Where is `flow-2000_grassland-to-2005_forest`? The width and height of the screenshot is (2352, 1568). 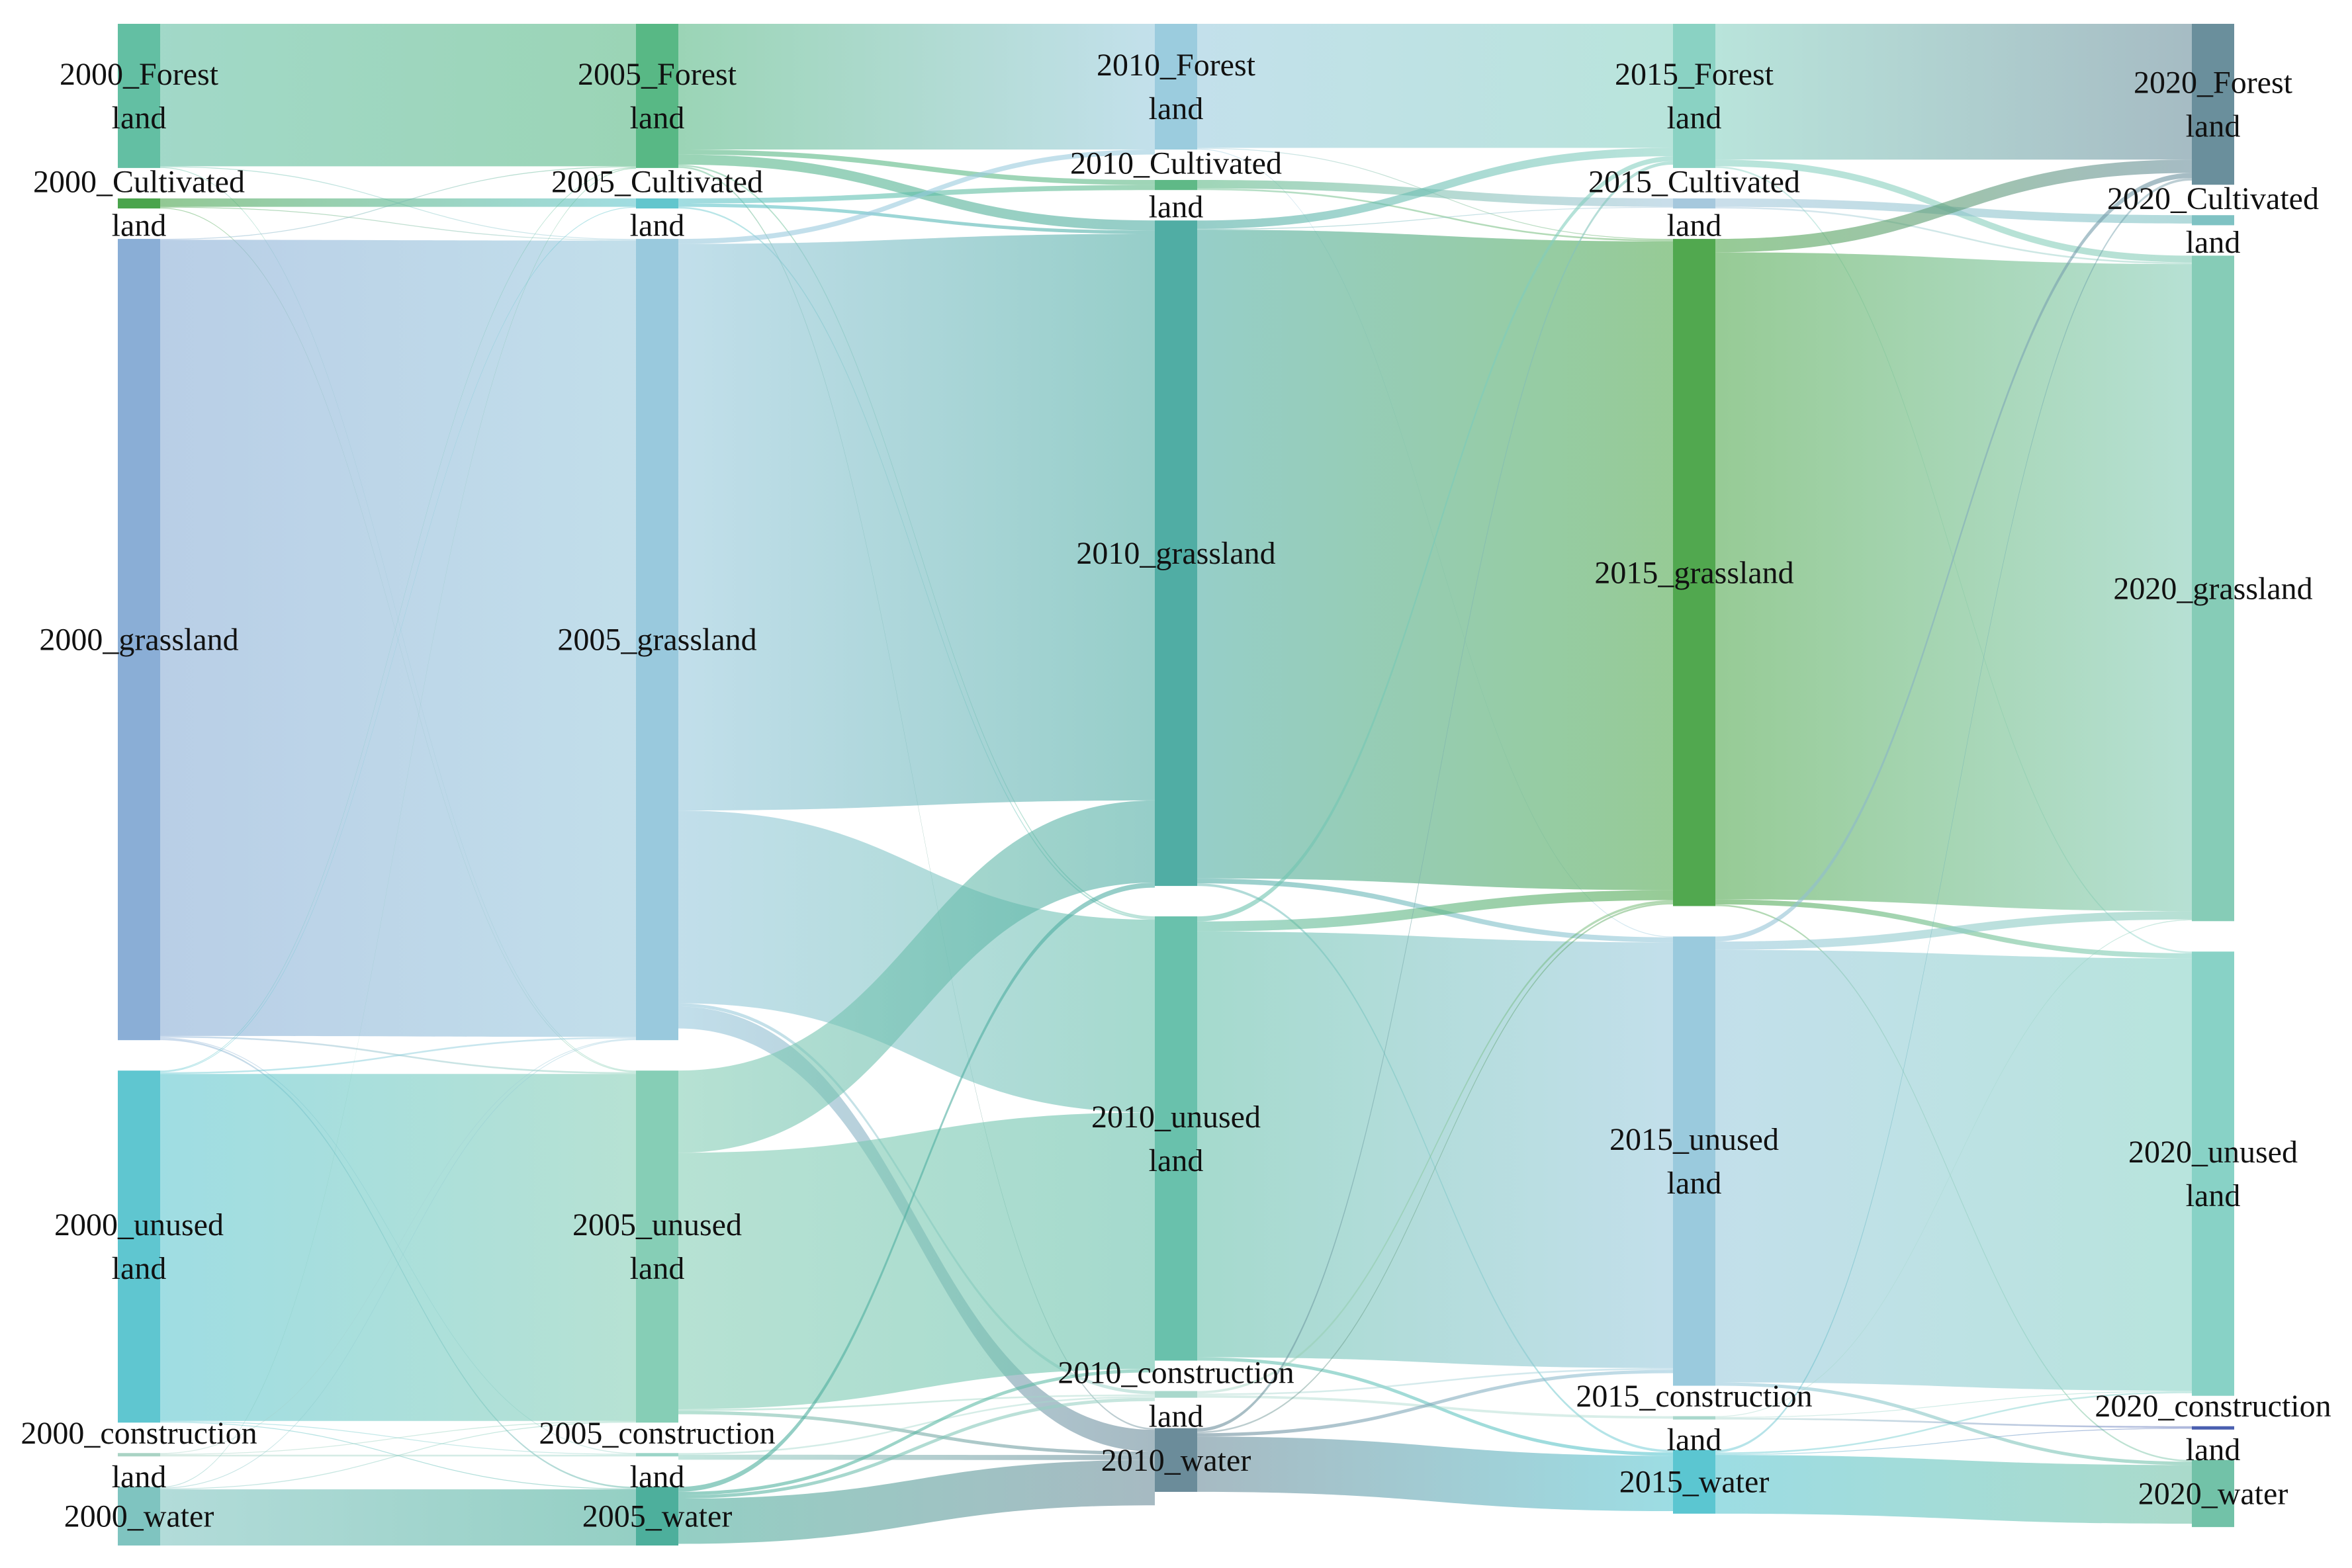 flow-2000_grassland-to-2005_forest is located at coordinates (398, 203).